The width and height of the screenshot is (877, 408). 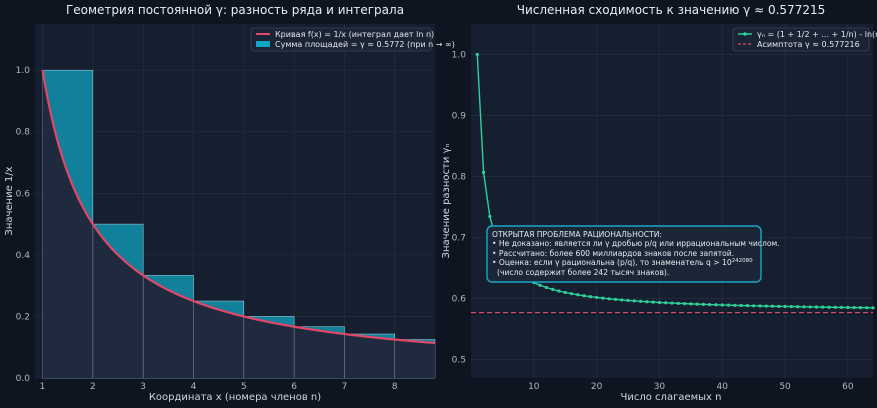 What do you see at coordinates (244, 387) in the screenshot?
I see `left-x-tick: 5` at bounding box center [244, 387].